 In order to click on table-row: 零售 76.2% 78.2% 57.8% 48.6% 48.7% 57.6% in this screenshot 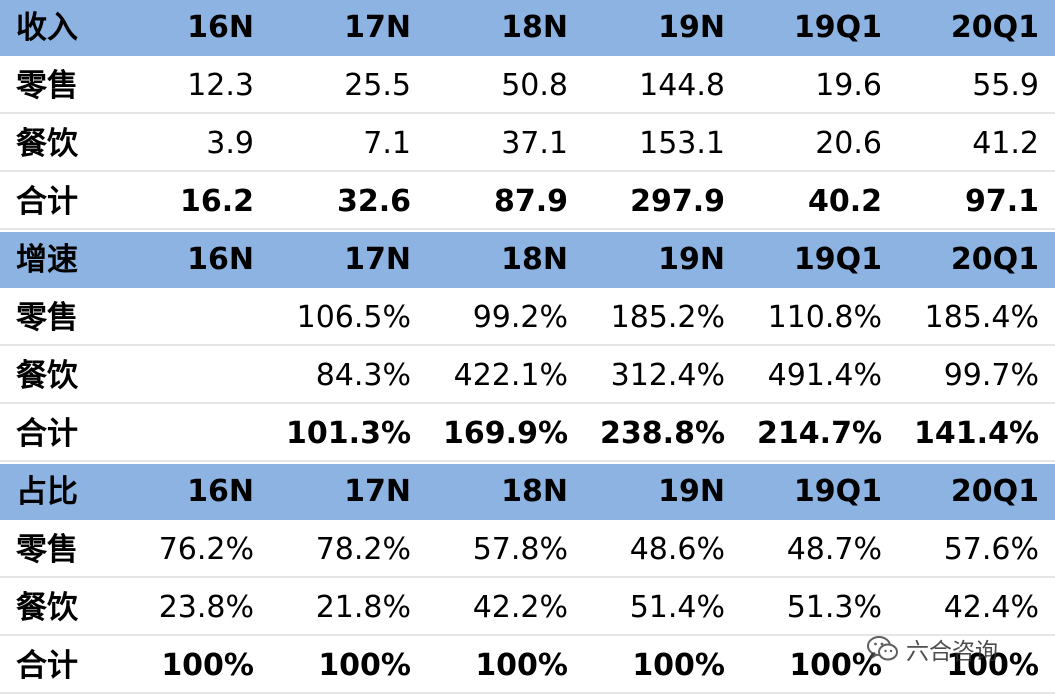, I will do `click(527, 550)`.